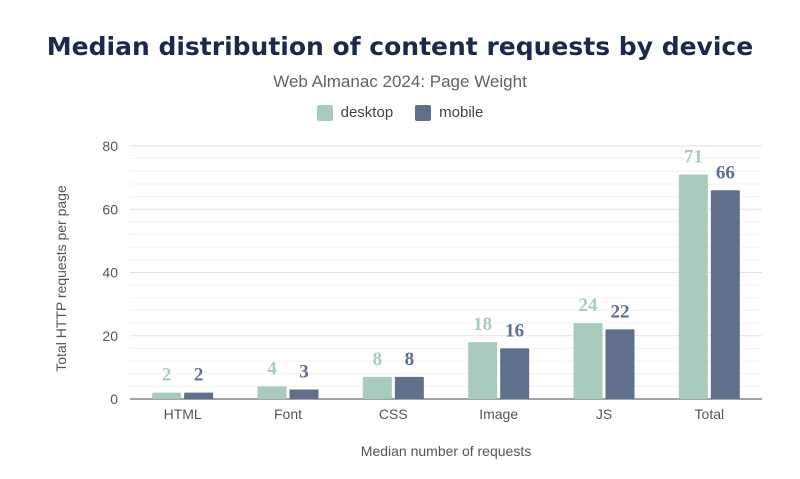  I want to click on legend-item-desktop: desktop, so click(355, 112).